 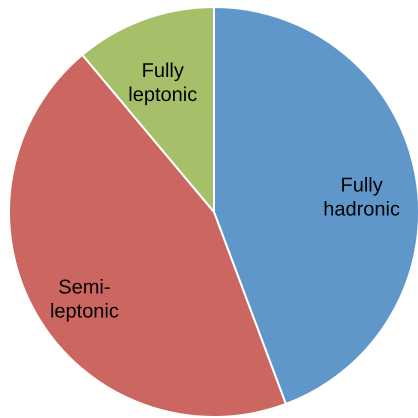 What do you see at coordinates (163, 83) in the screenshot?
I see `slice-label: Fully leptonic` at bounding box center [163, 83].